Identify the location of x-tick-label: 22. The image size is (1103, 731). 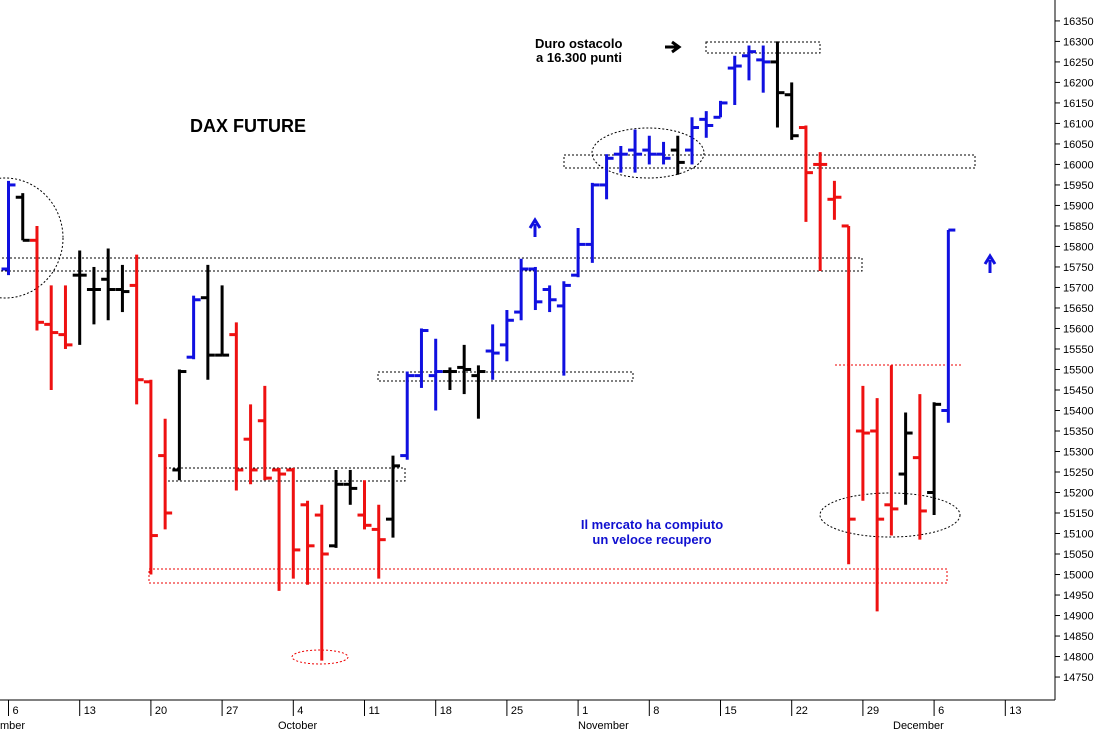
(802, 711).